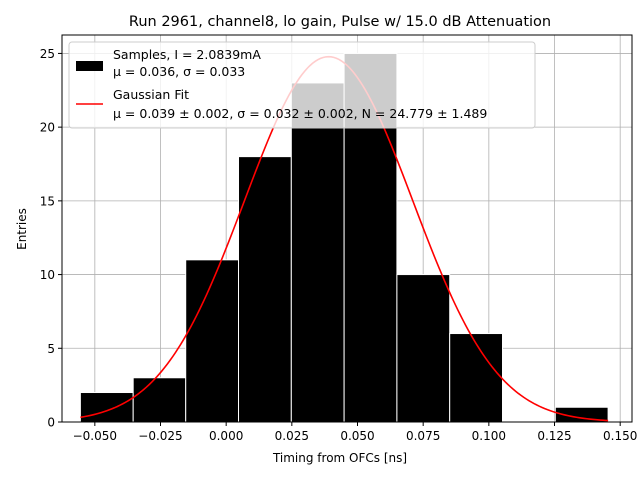  What do you see at coordinates (554, 436) in the screenshot?
I see `x-tick-label: 0.125` at bounding box center [554, 436].